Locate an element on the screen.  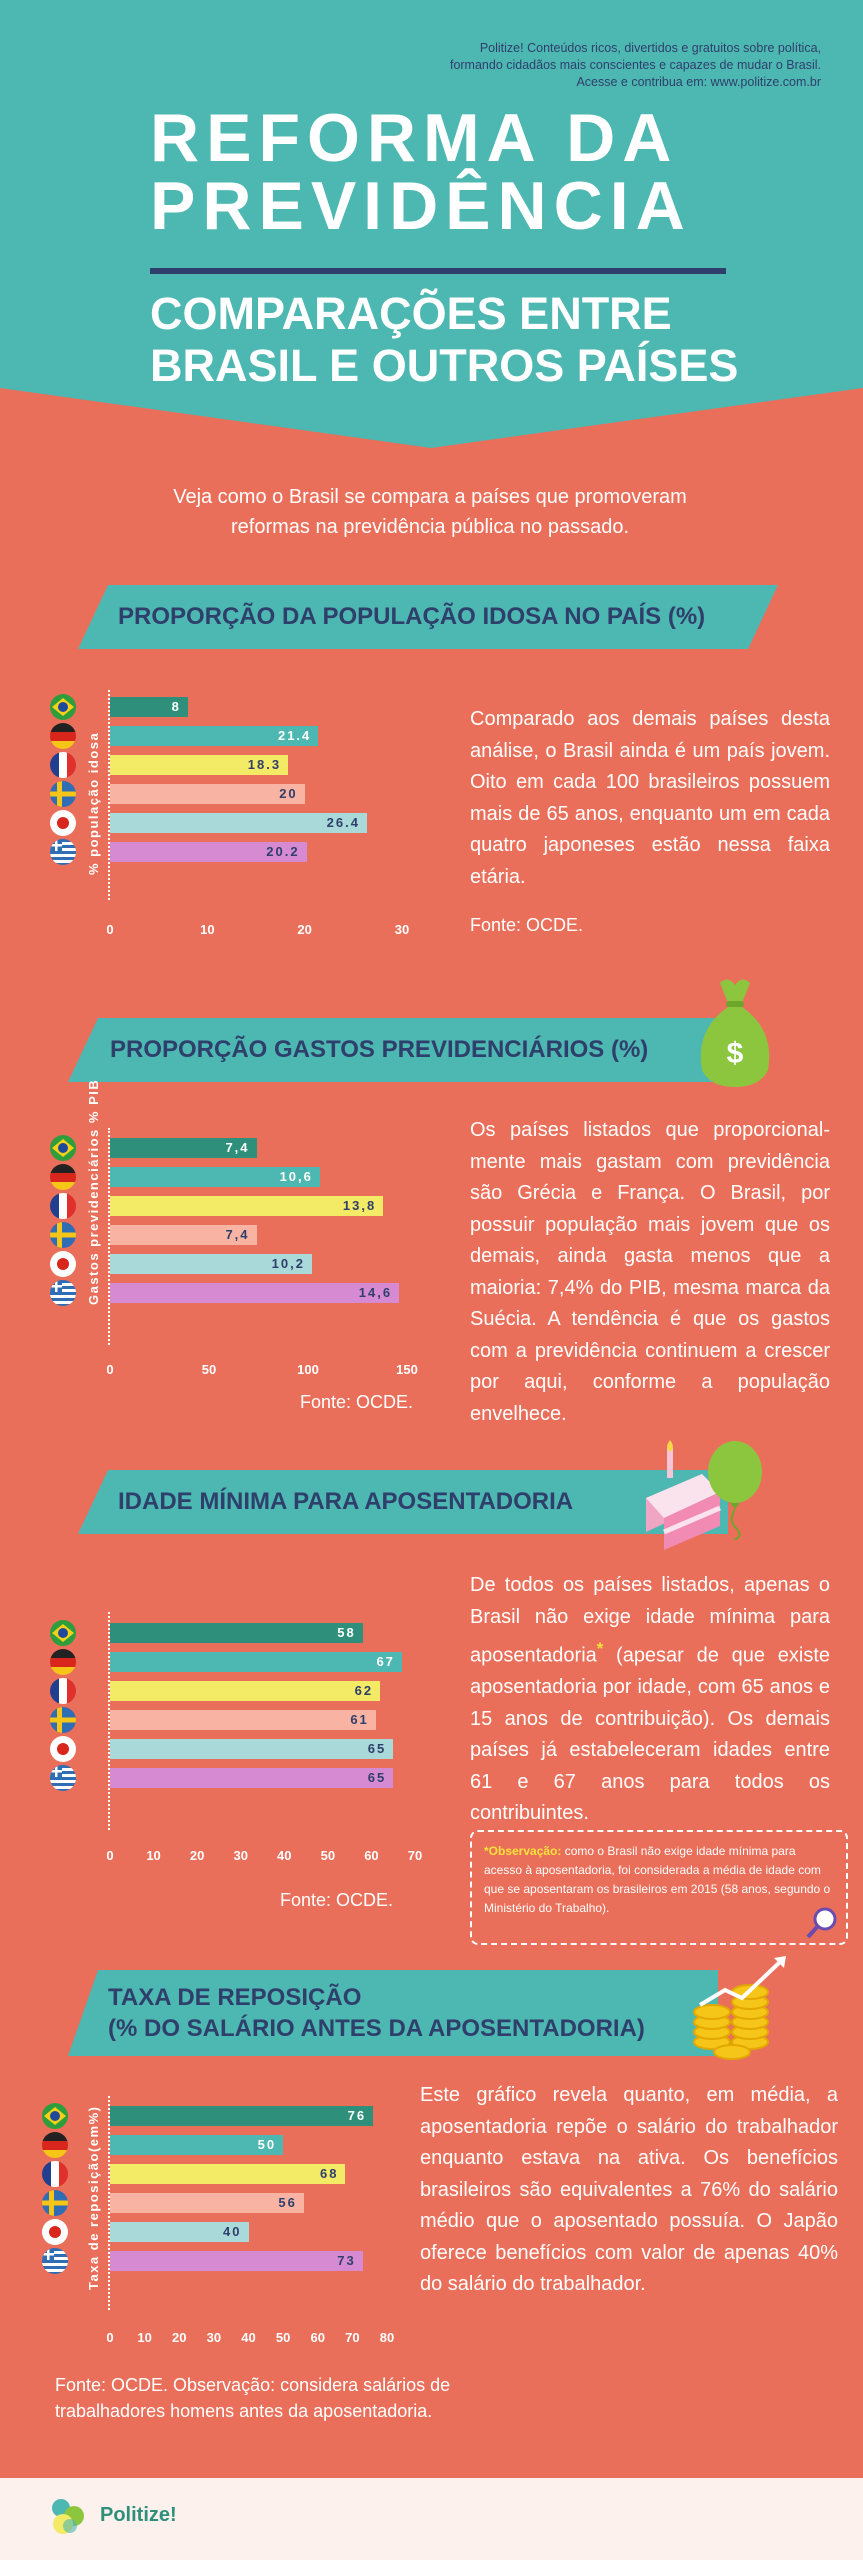
section-banner-2: PROPORÇÃO GASTOS PREVIDENCIÁRIOS (%) is located at coordinates (403, 1050).